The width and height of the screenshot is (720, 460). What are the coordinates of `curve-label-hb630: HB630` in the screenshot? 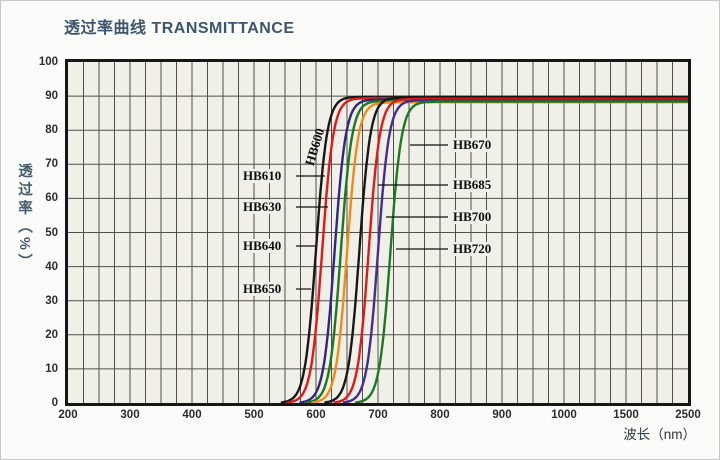 It's located at (262, 206).